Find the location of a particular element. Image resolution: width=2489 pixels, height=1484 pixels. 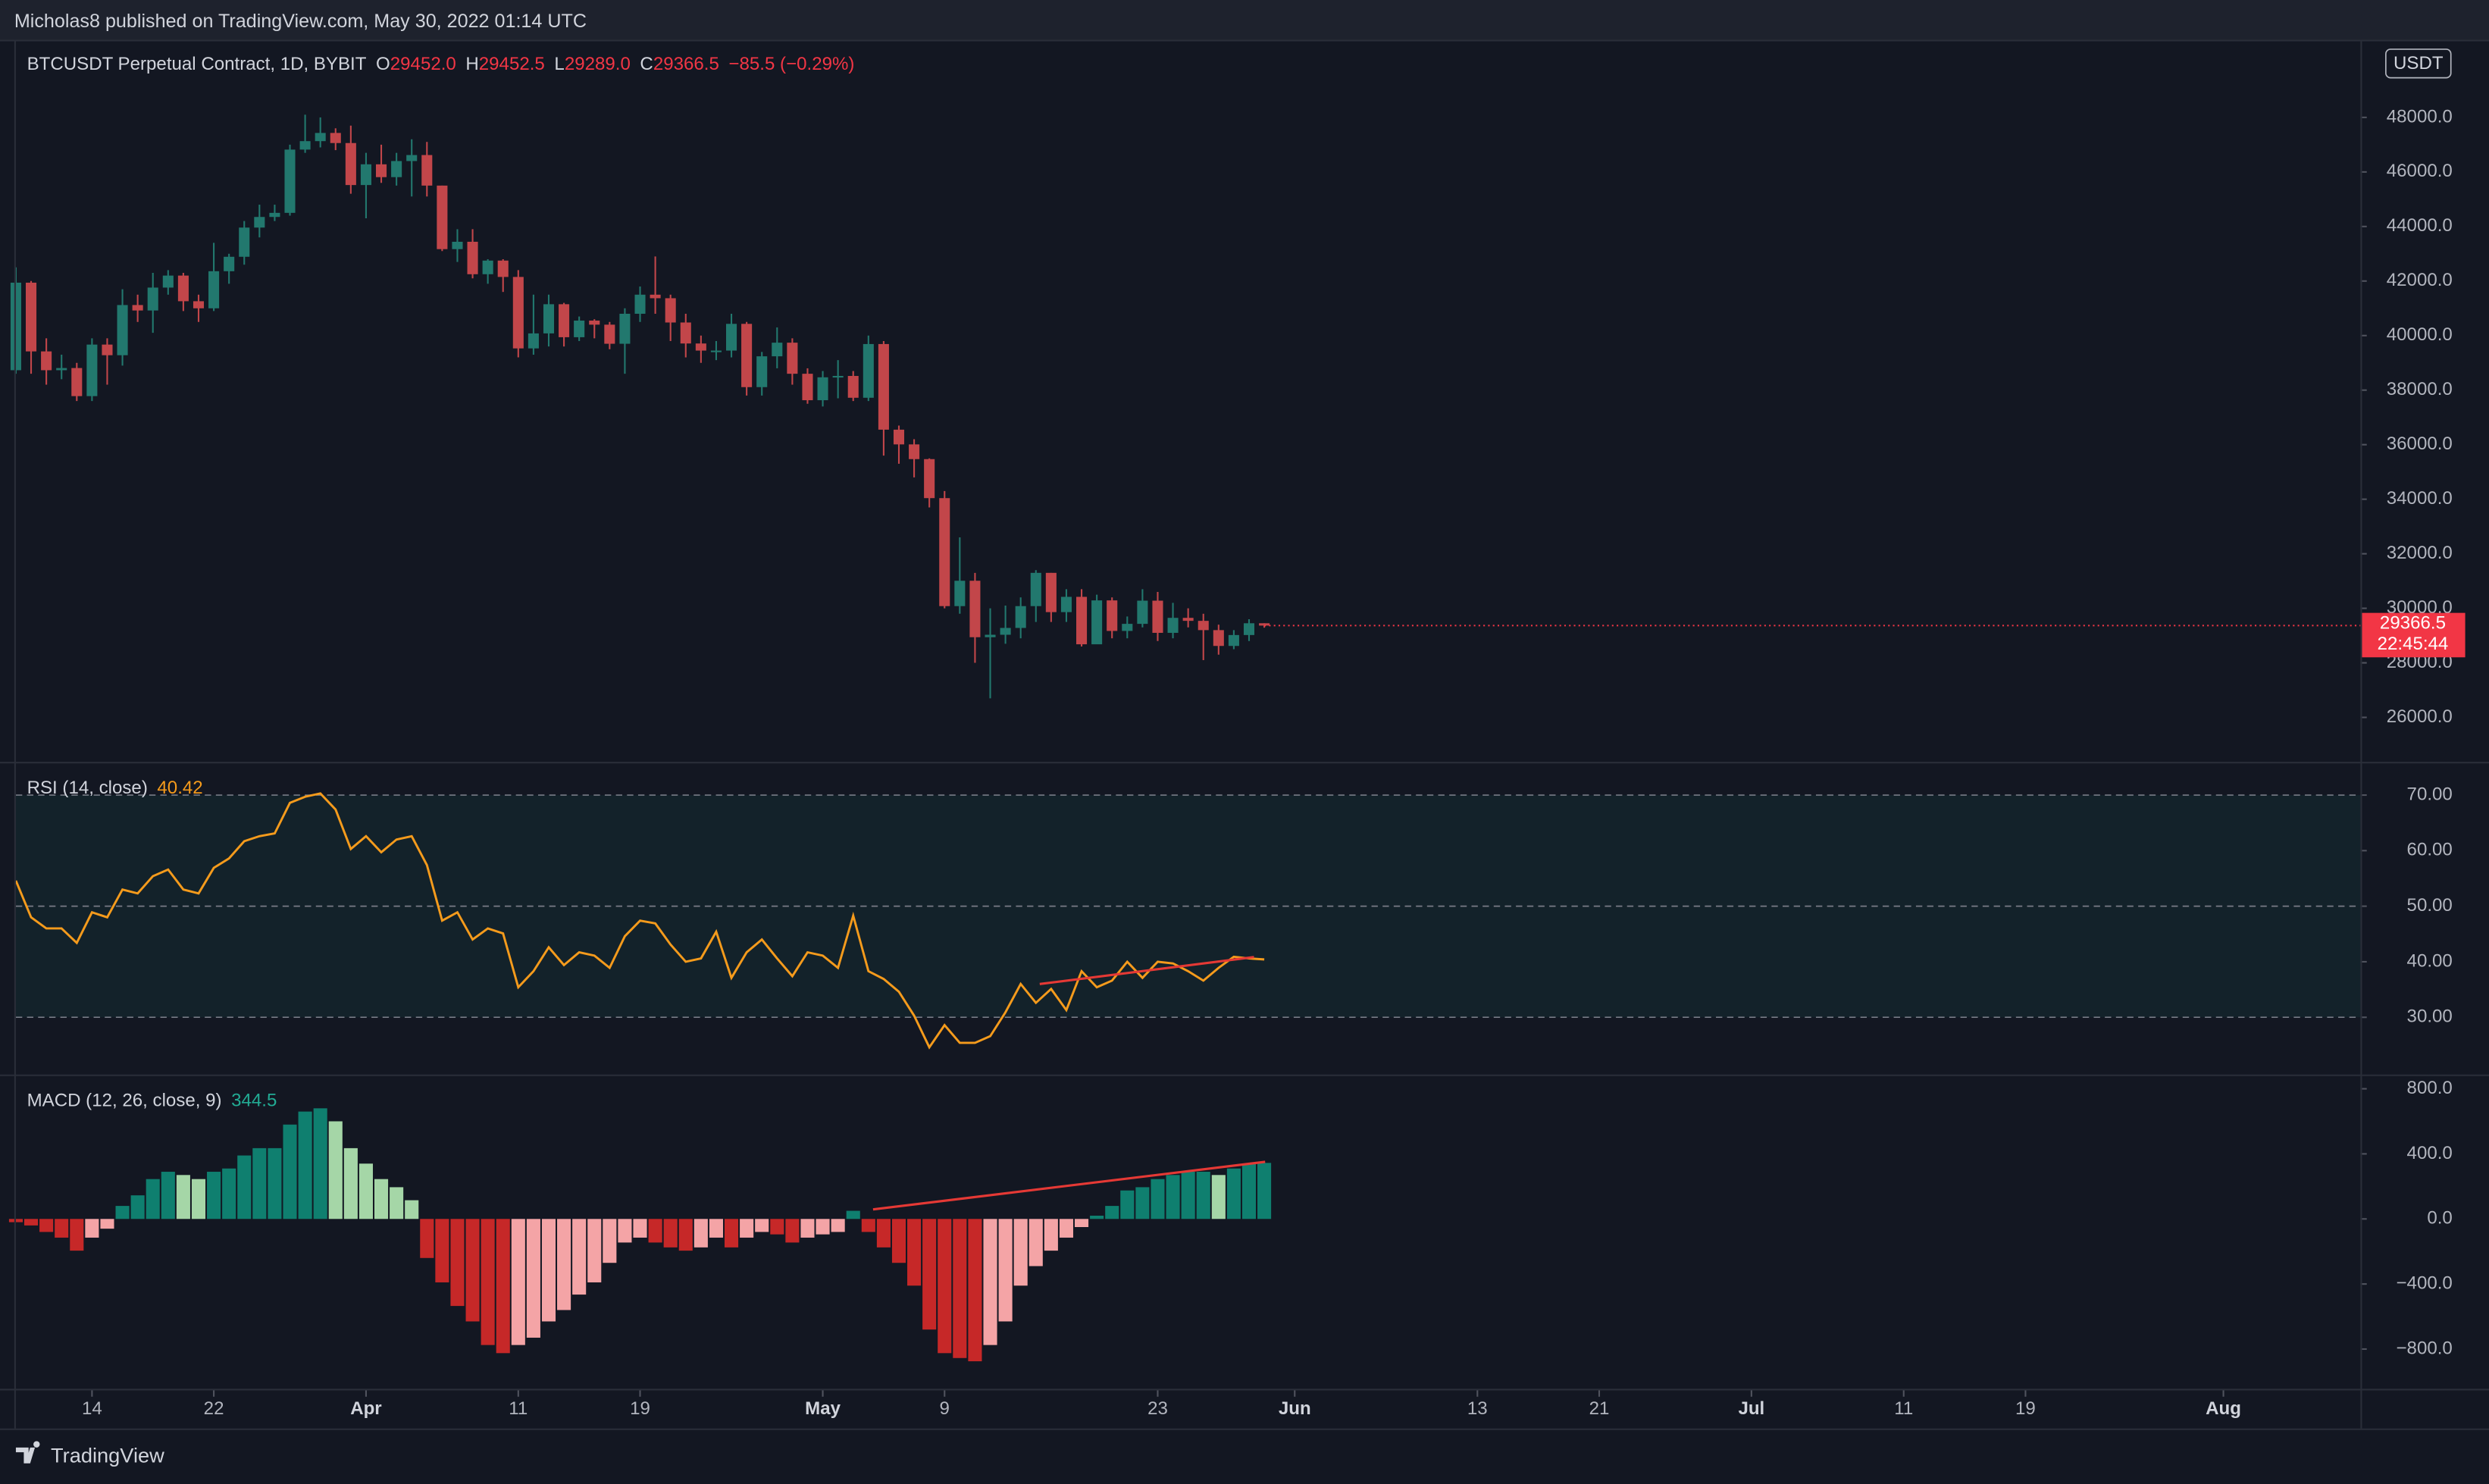

y-tick-label: 48000.0 is located at coordinates (2420, 117).